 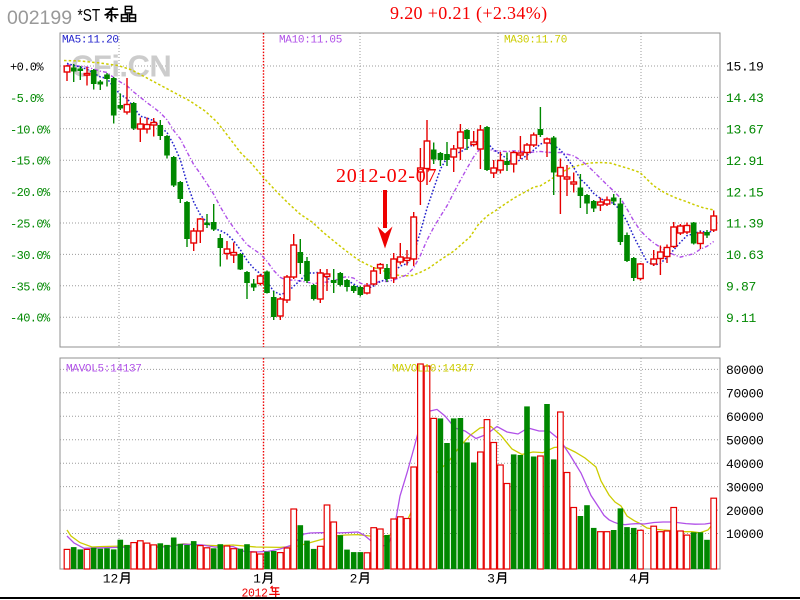 What do you see at coordinates (745, 534) in the screenshot?
I see `svg-text: 10000` at bounding box center [745, 534].